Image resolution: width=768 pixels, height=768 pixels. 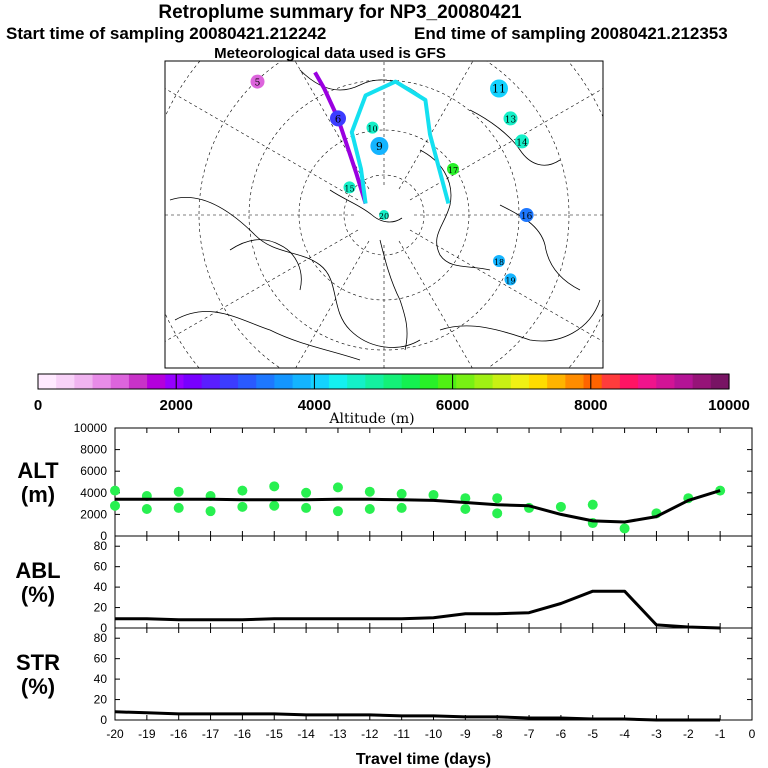 What do you see at coordinates (372, 129) in the screenshot?
I see `plume-day-label: 10` at bounding box center [372, 129].